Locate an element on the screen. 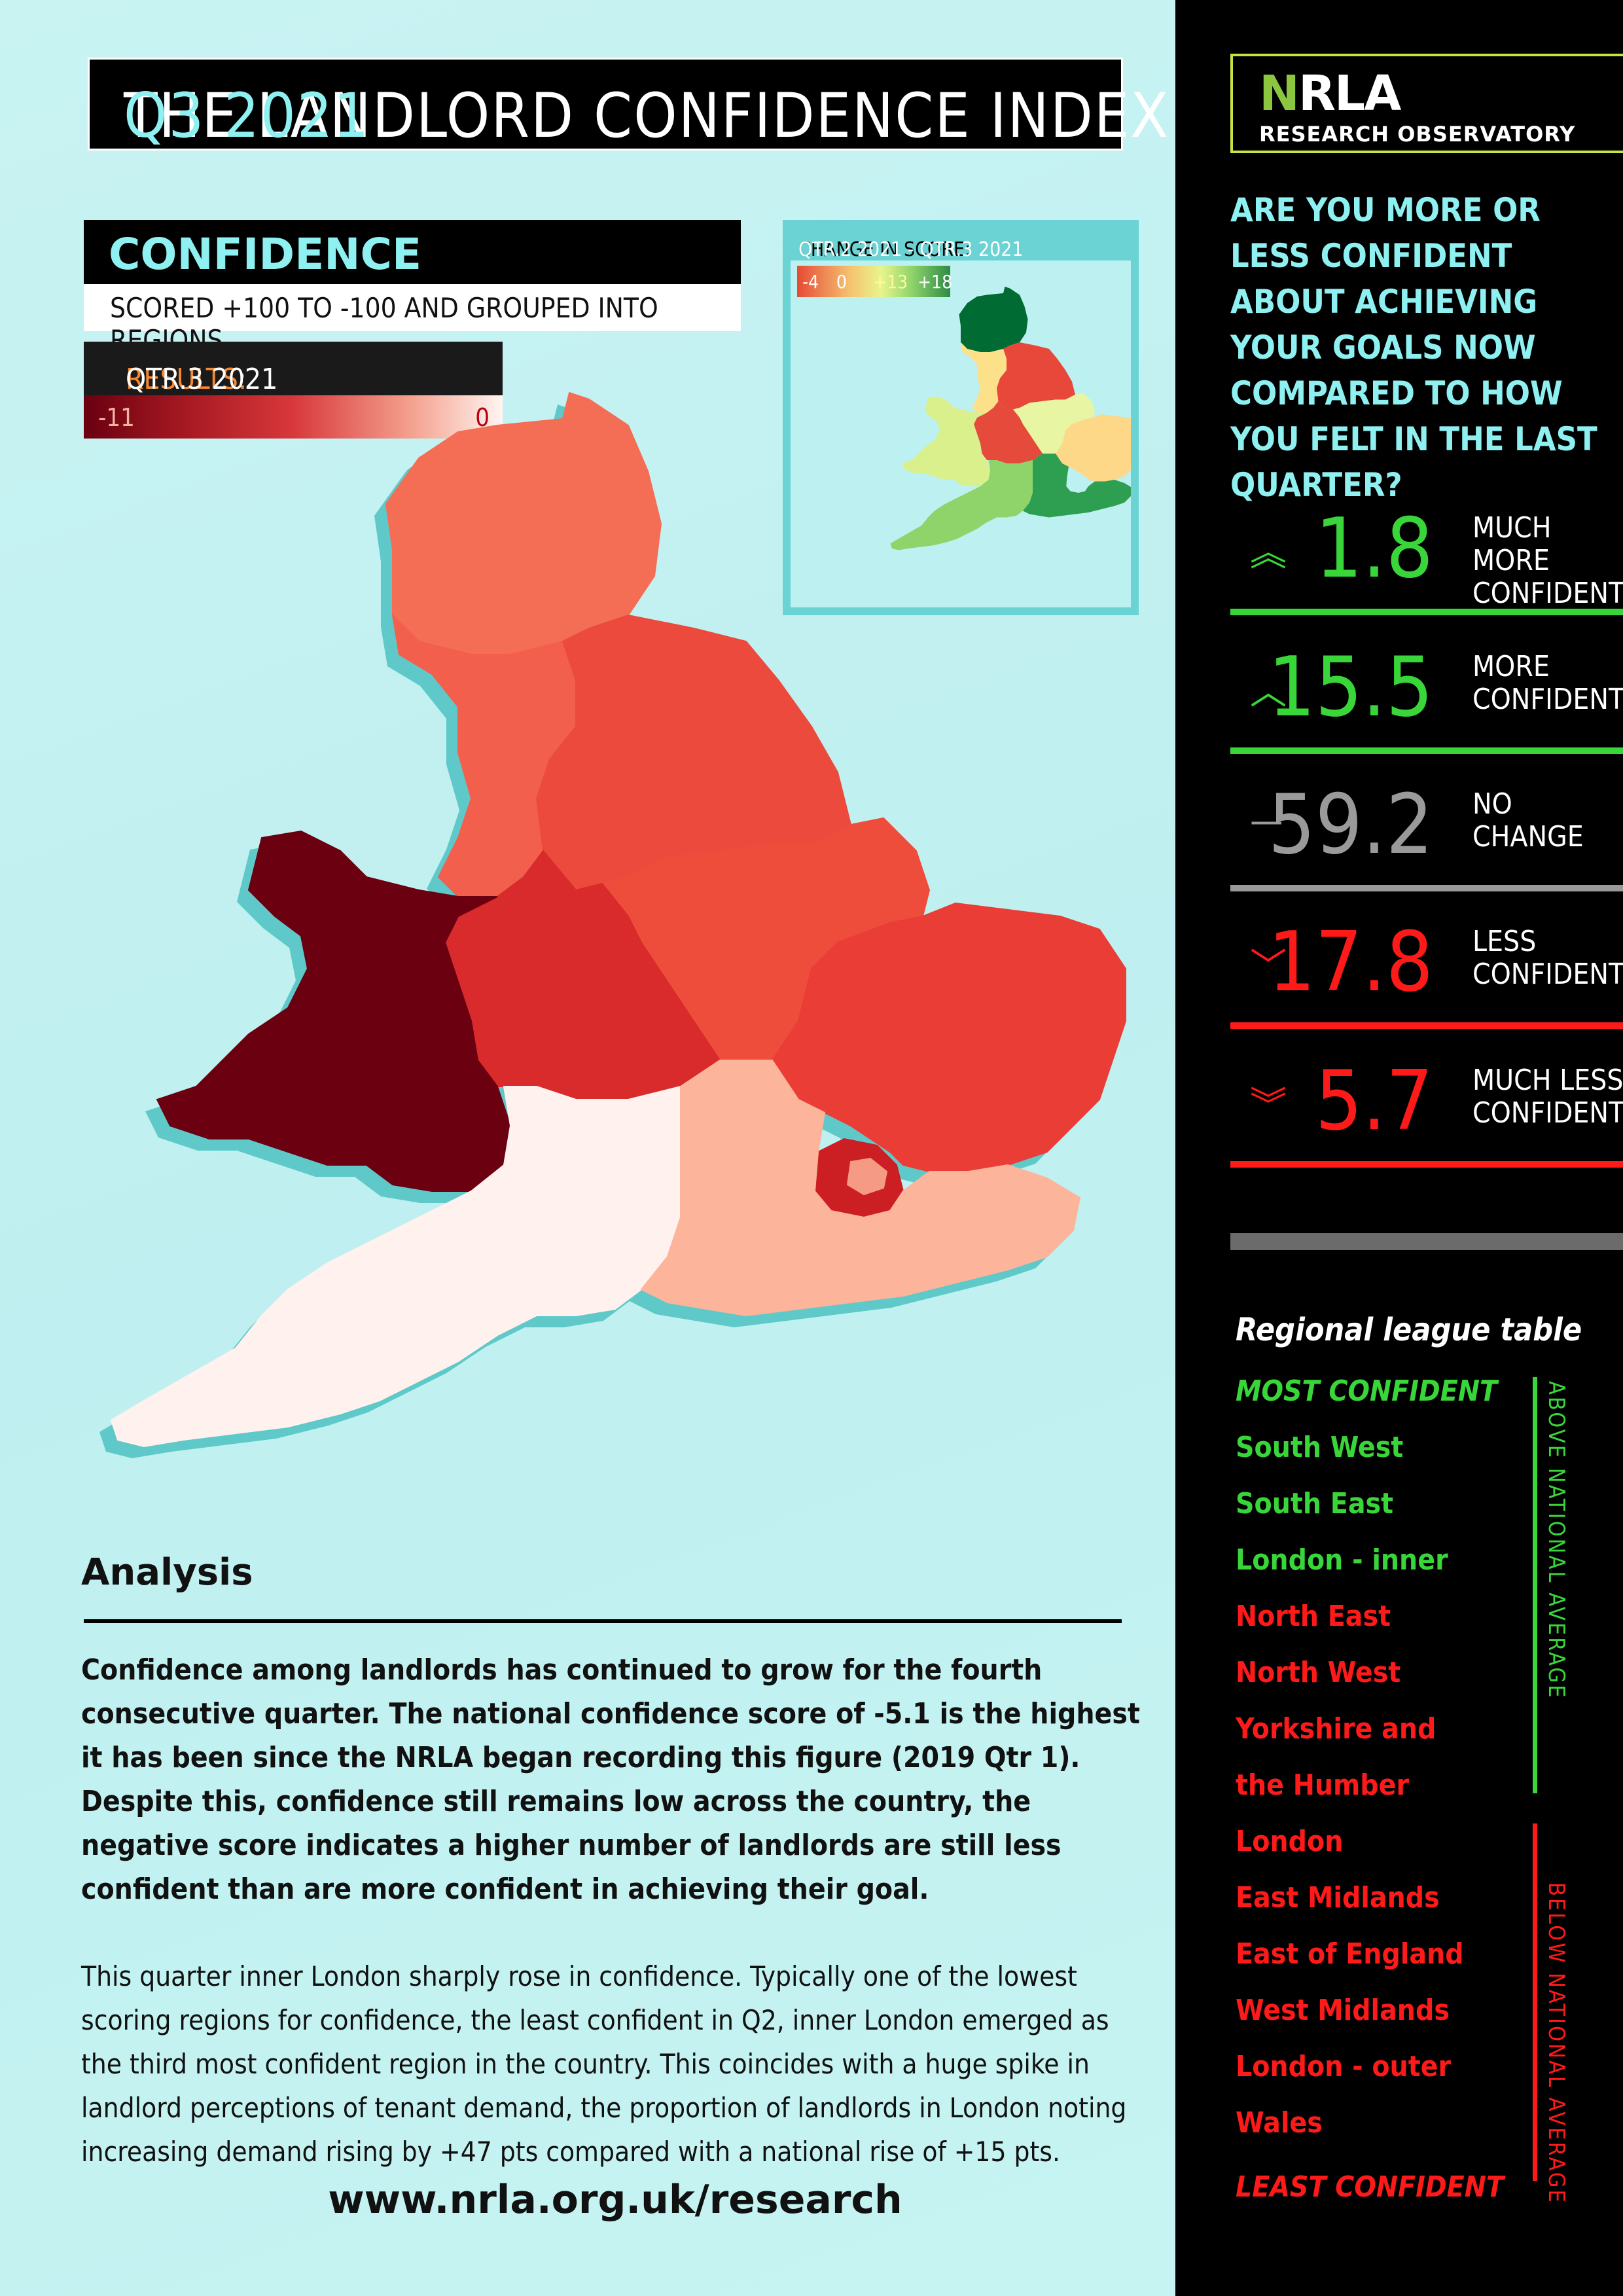 This screenshot has width=1623, height=2296. inset-region-east is located at coordinates (1093, 448).